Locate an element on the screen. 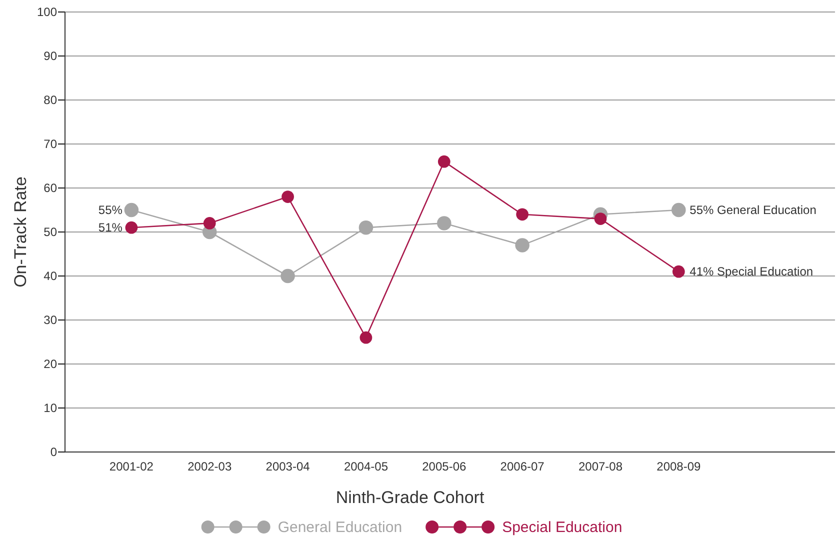 This screenshot has height=540, width=838. y-tick-label: 60 is located at coordinates (51, 187).